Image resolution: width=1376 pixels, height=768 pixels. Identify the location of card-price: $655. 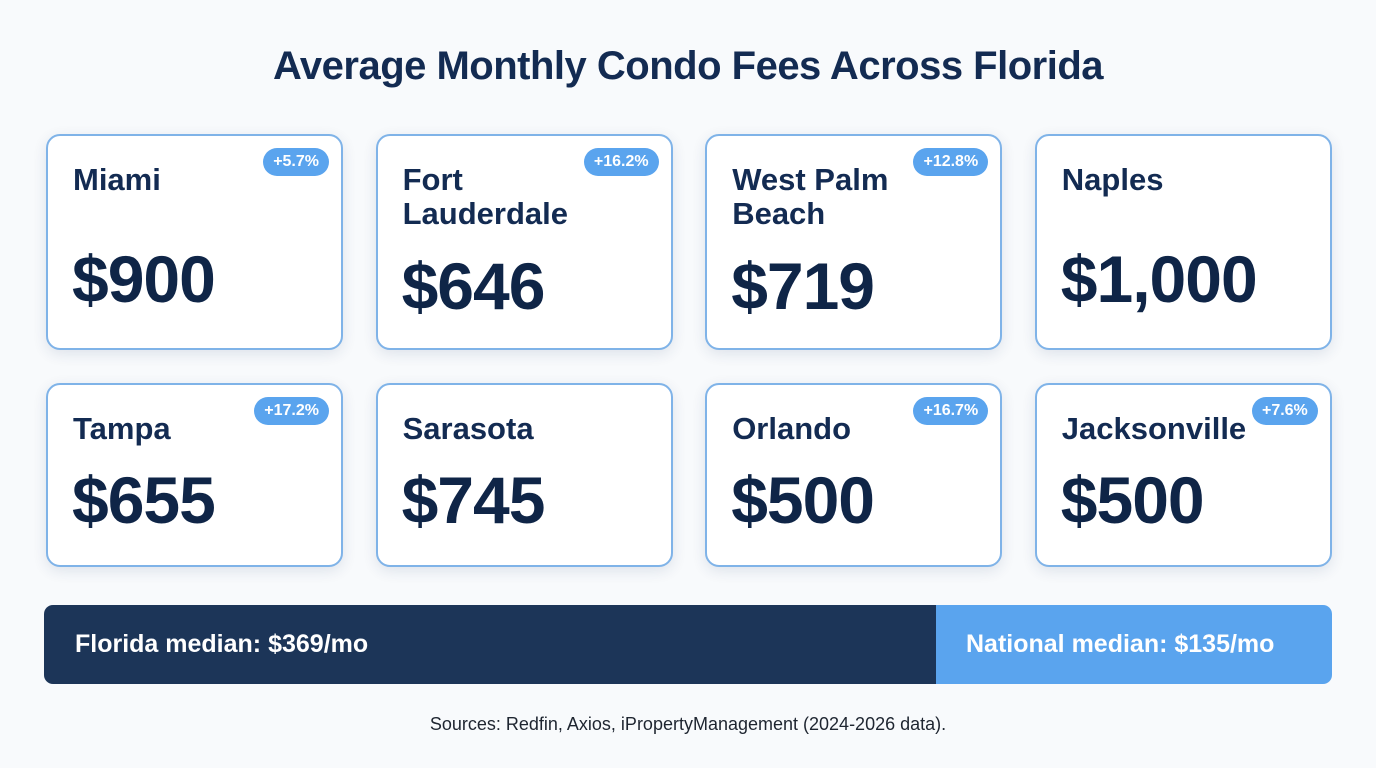
(144, 500).